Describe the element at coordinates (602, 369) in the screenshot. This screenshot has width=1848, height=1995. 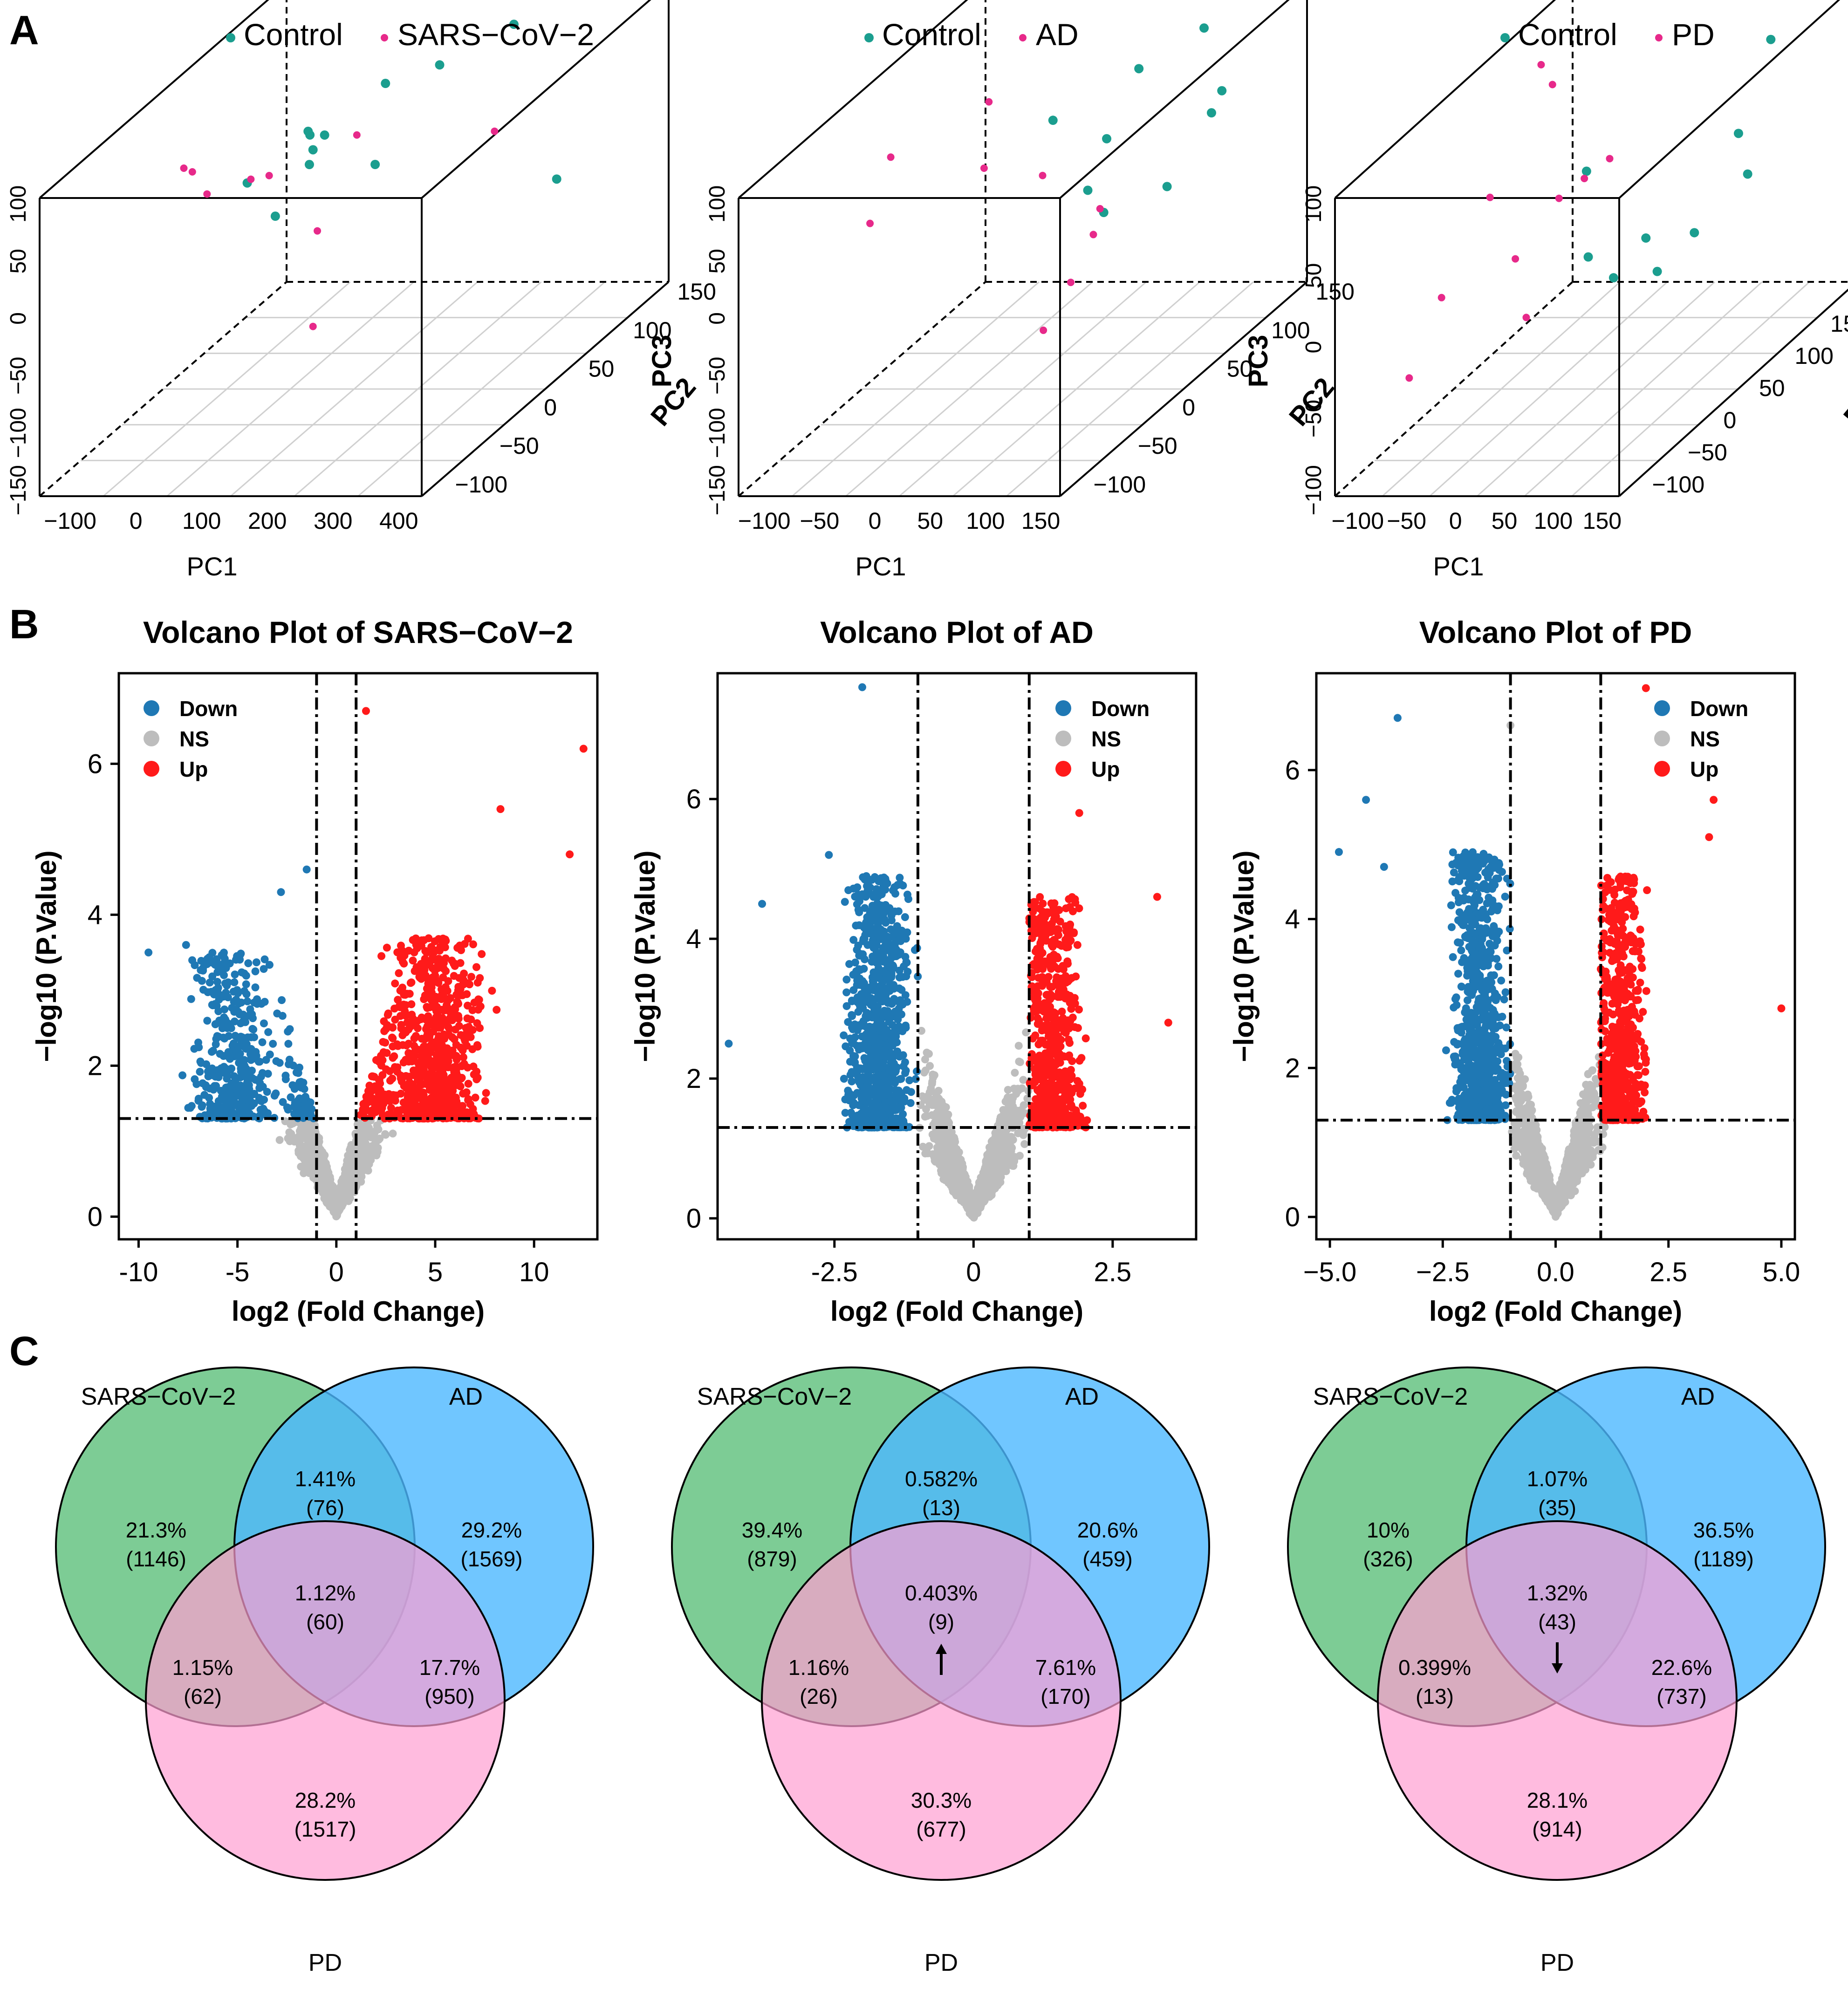
I see `y-tick-label: 50` at that location.